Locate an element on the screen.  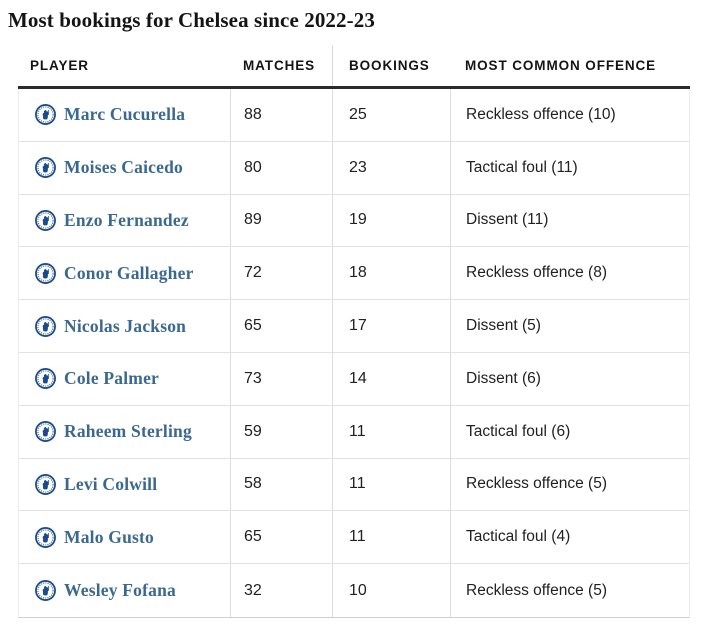
column-header-offence: MOST COMMON OFFENCE is located at coordinates (561, 65).